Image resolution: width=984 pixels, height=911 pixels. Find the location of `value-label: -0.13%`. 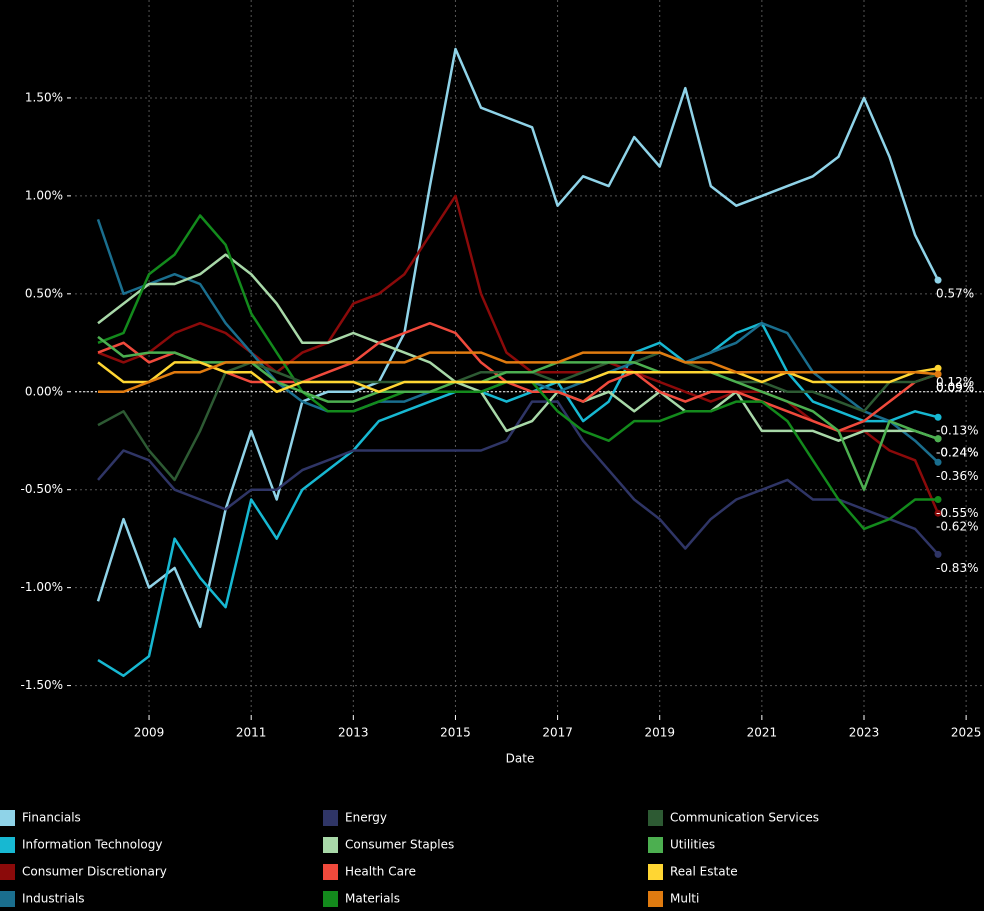

value-label: -0.13% is located at coordinates (957, 431).